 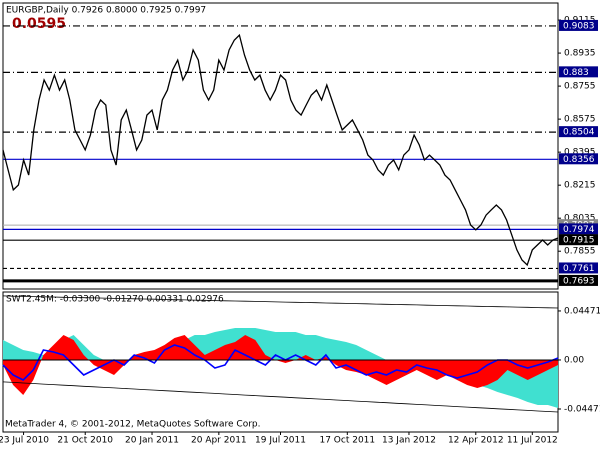 What do you see at coordinates (580, 153) in the screenshot?
I see `y-tick-label: 0.8395` at bounding box center [580, 153].